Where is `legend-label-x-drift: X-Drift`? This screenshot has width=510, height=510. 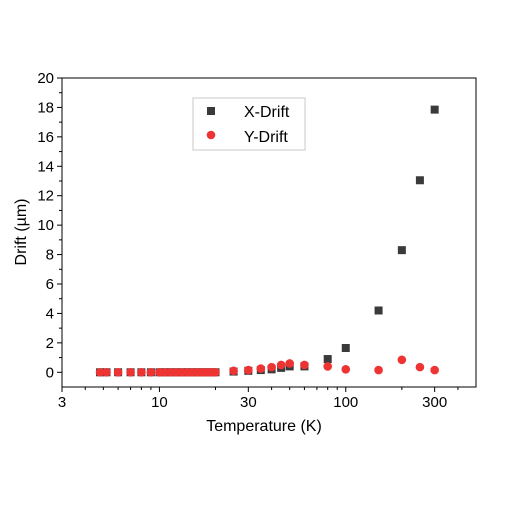
legend-label-x-drift: X-Drift is located at coordinates (267, 112).